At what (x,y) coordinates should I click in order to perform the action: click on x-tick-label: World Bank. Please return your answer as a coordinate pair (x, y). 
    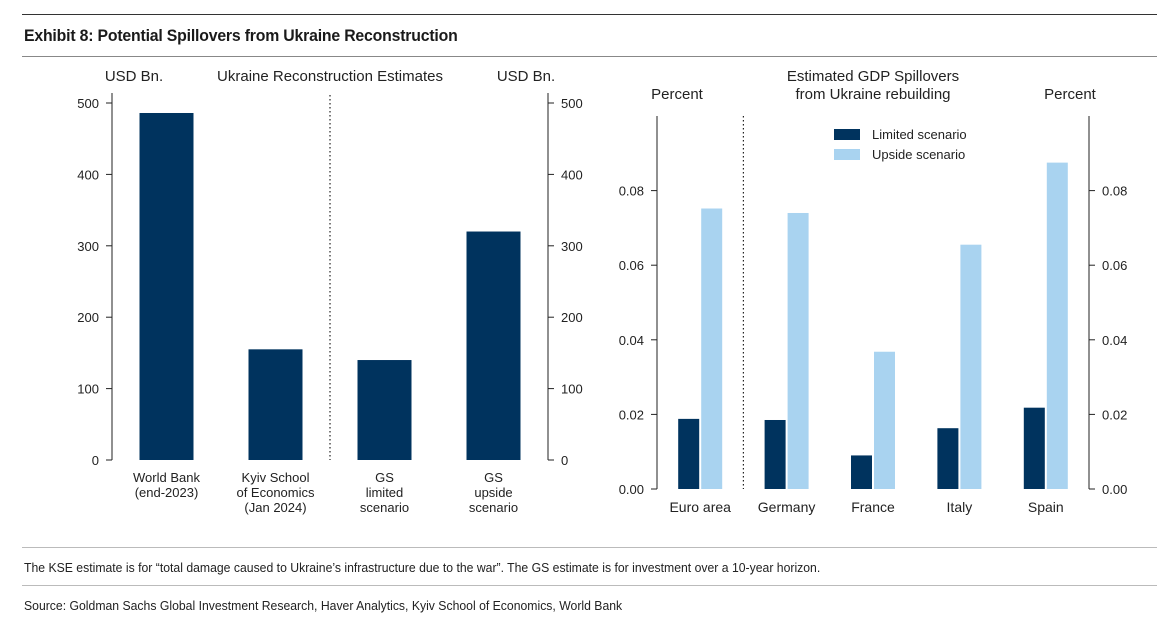
    Looking at the image, I should click on (166, 477).